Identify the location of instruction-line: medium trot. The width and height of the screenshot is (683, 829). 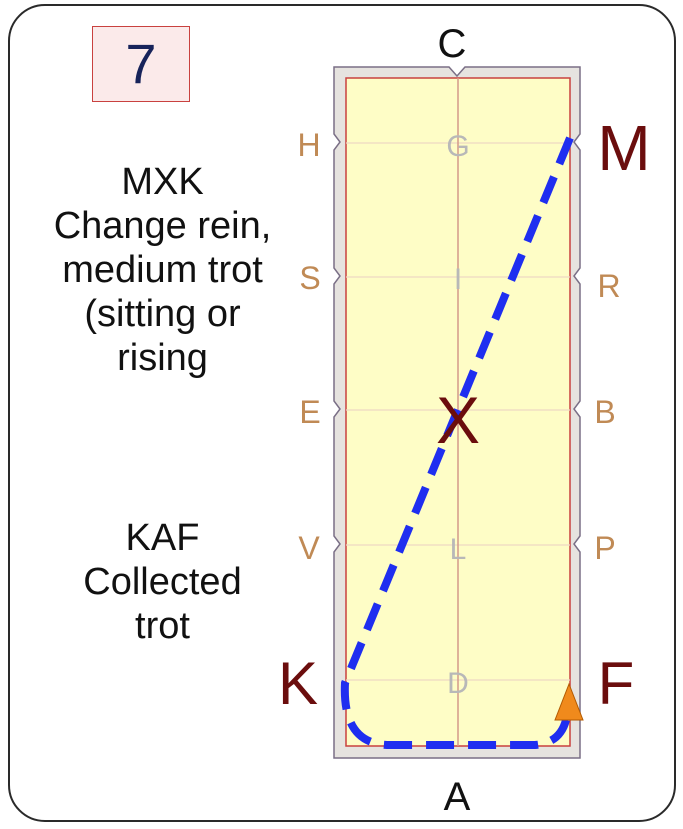
(162, 270).